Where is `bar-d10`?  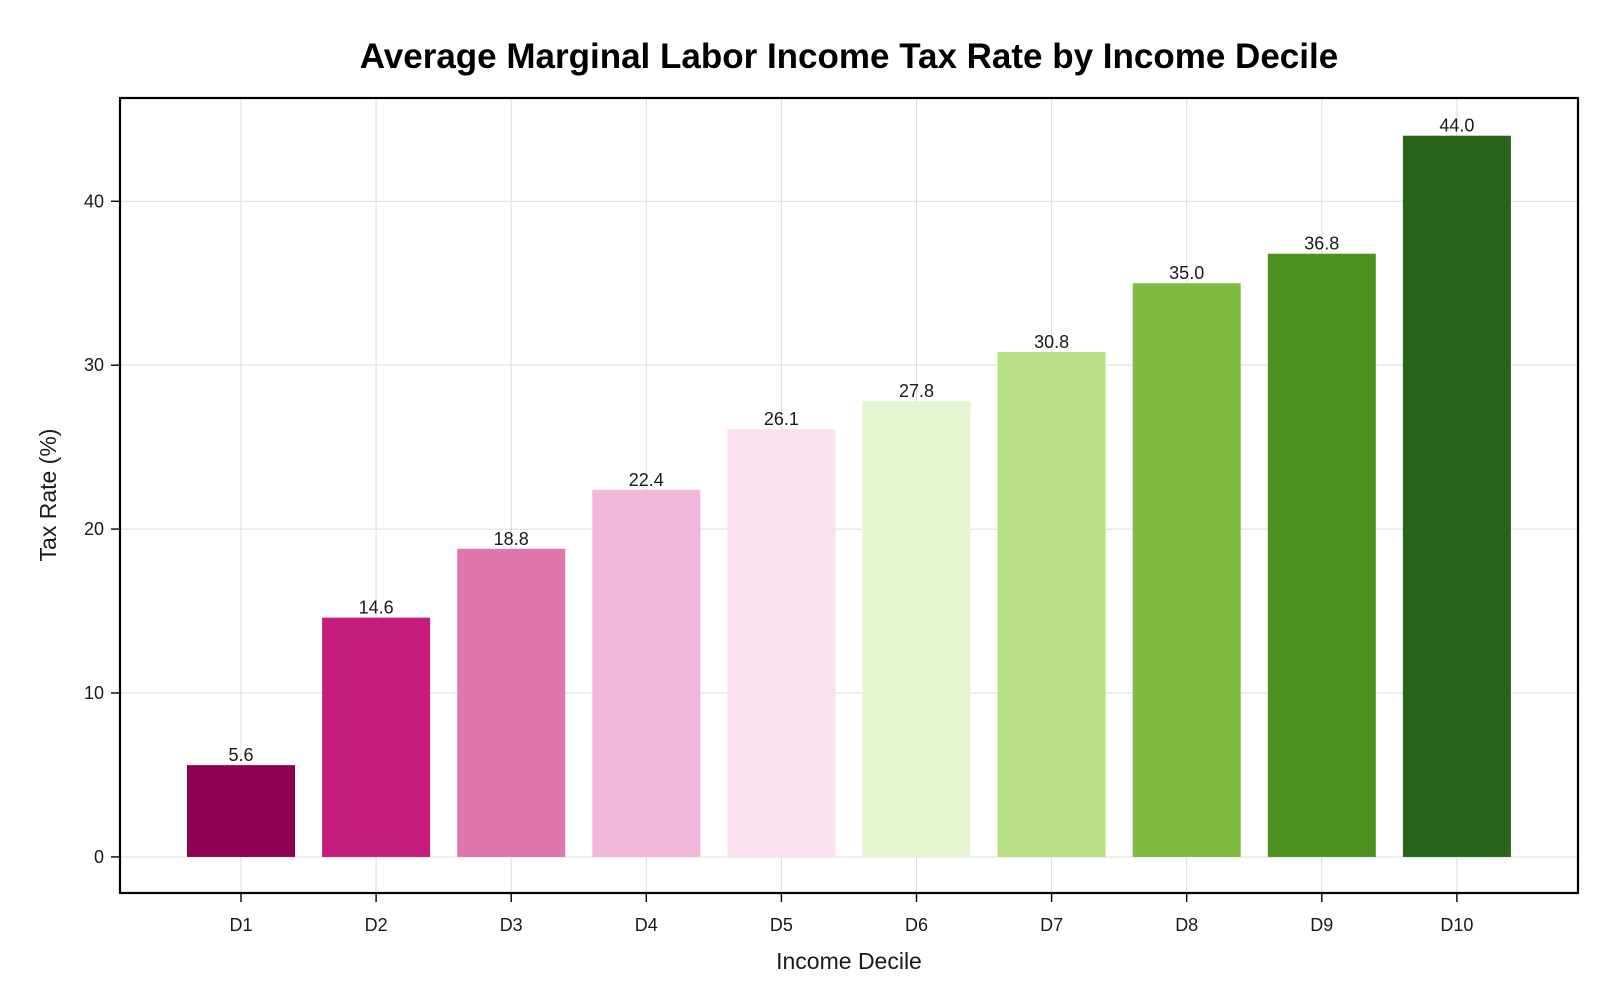 bar-d10 is located at coordinates (1456, 496).